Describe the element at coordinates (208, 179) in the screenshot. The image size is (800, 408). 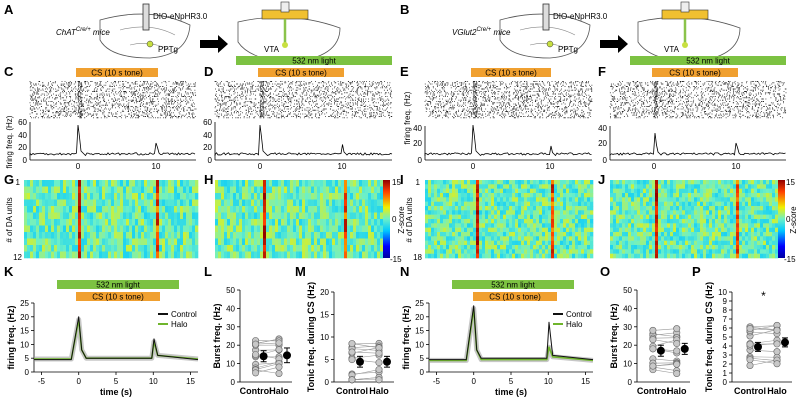
I see `panel-label-H: H` at that location.